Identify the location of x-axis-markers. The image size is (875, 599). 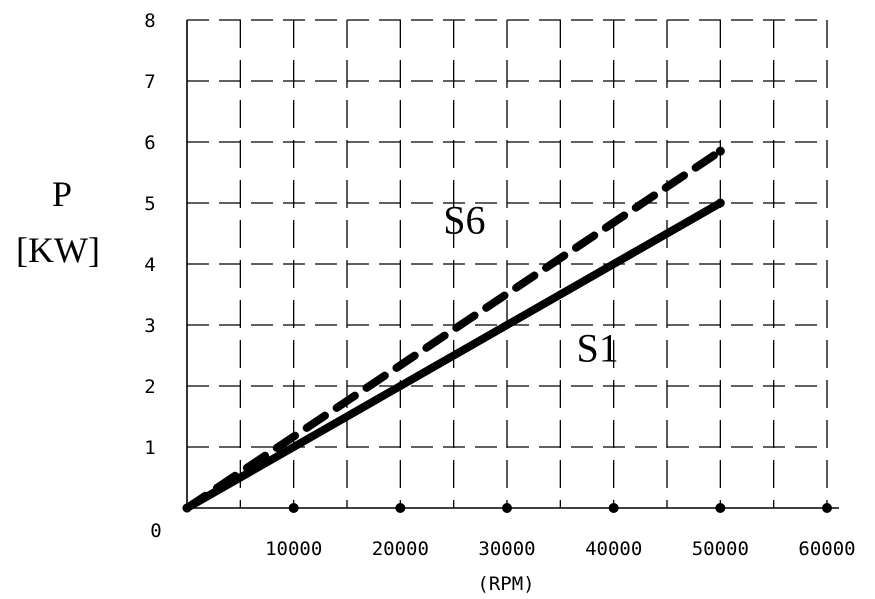
(560, 508).